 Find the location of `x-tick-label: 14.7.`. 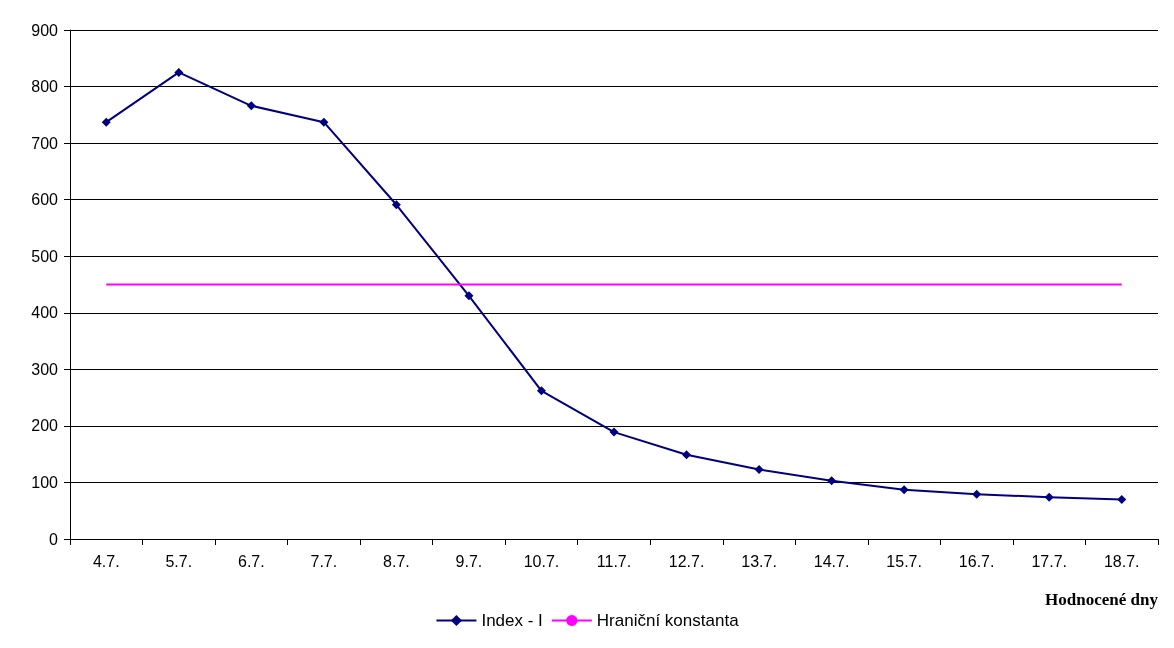

x-tick-label: 14.7. is located at coordinates (831, 561).